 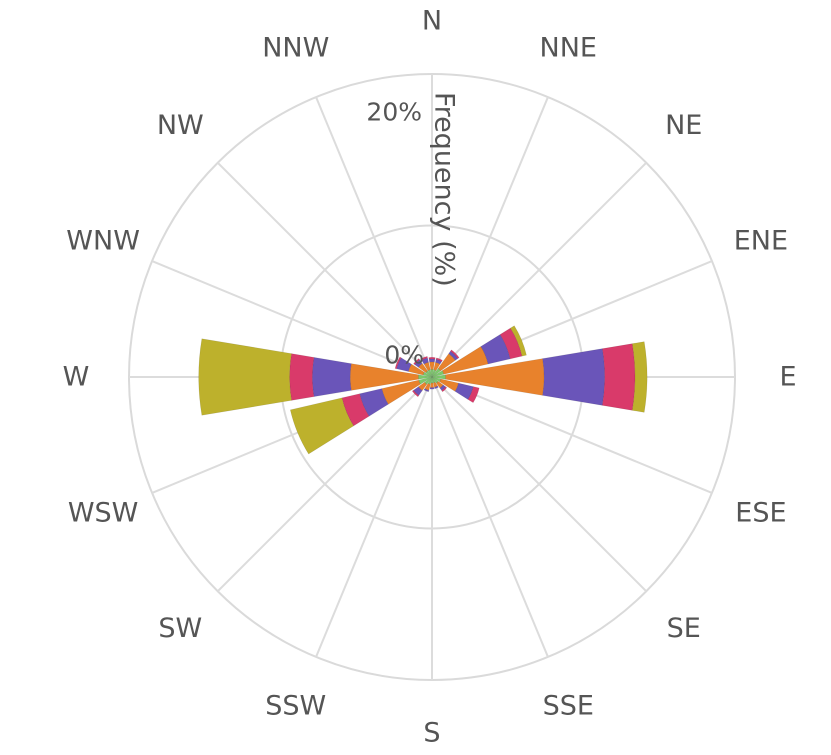 I want to click on direction-label-ene: ENE, so click(x=761, y=240).